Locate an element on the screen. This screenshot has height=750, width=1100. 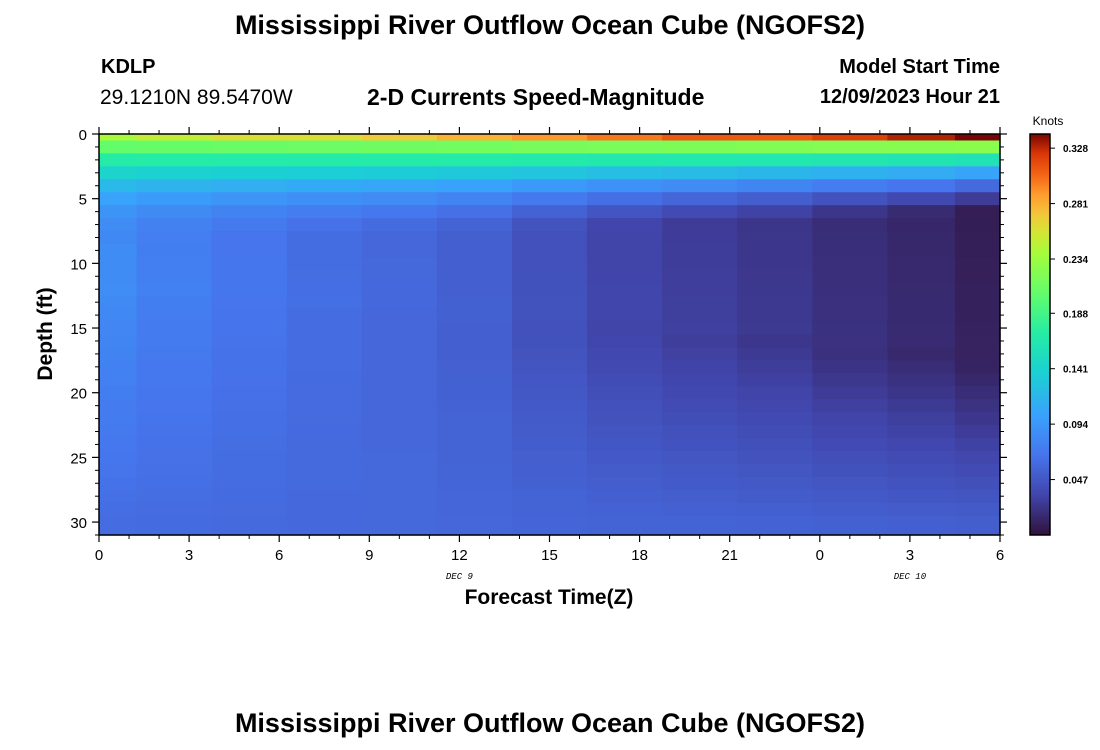
colorbar is located at coordinates (1040, 334).